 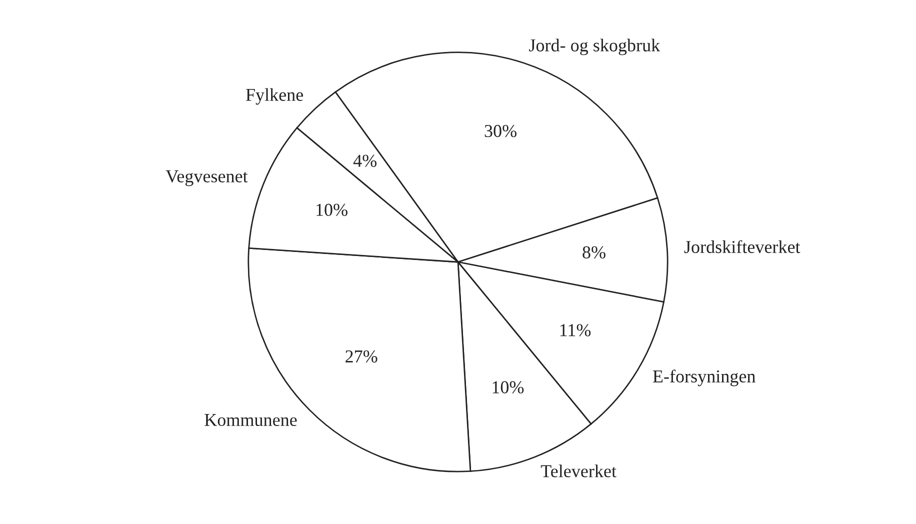 What do you see at coordinates (742, 247) in the screenshot?
I see `slice-label: Jordskifteverket` at bounding box center [742, 247].